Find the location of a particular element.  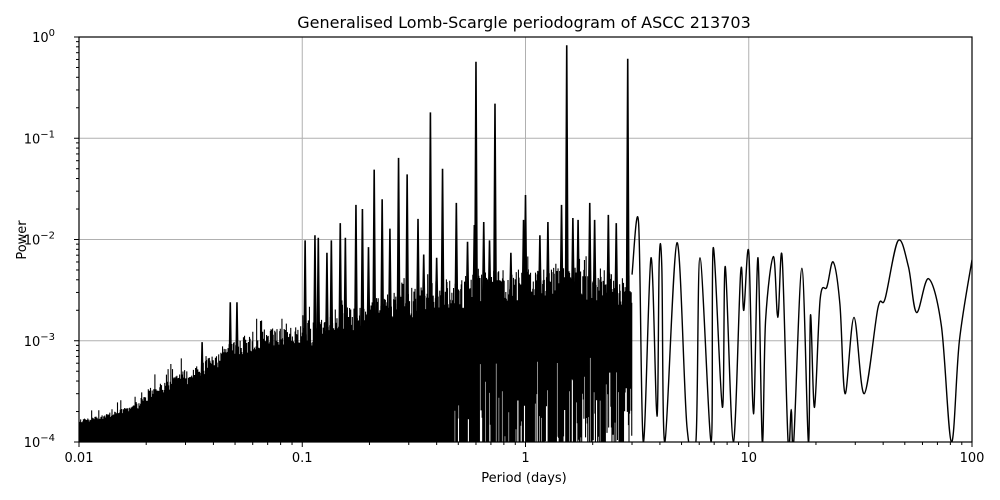

x-axis-label: Period (days) is located at coordinates (524, 478).